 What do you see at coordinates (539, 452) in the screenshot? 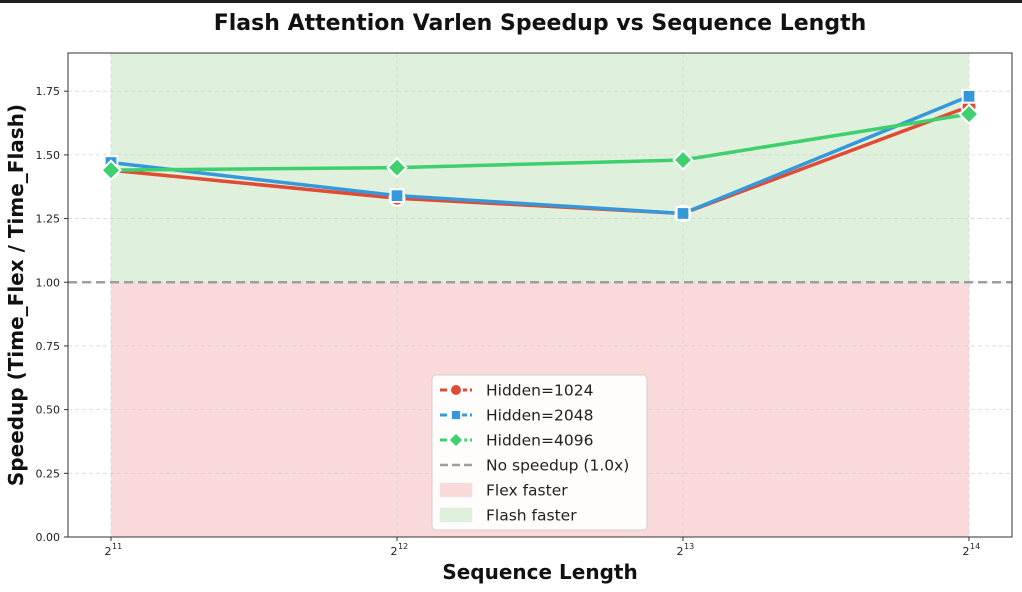
I see `legend` at bounding box center [539, 452].